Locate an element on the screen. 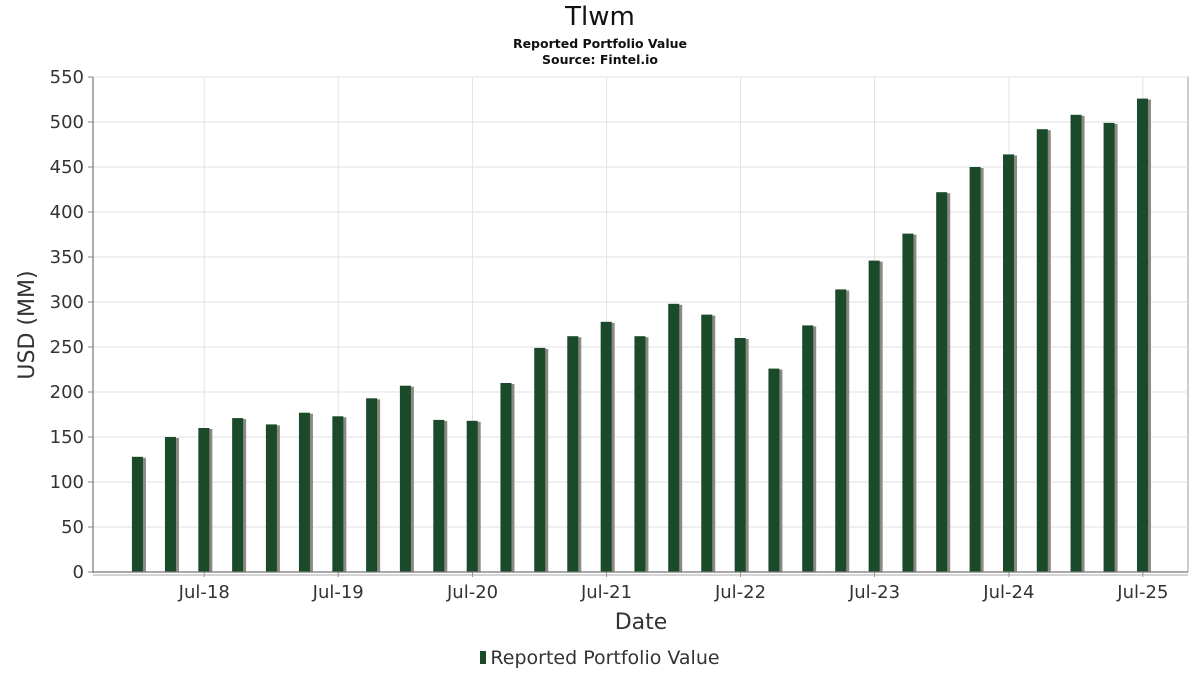  y-tick-label: 400 is located at coordinates (67, 212).